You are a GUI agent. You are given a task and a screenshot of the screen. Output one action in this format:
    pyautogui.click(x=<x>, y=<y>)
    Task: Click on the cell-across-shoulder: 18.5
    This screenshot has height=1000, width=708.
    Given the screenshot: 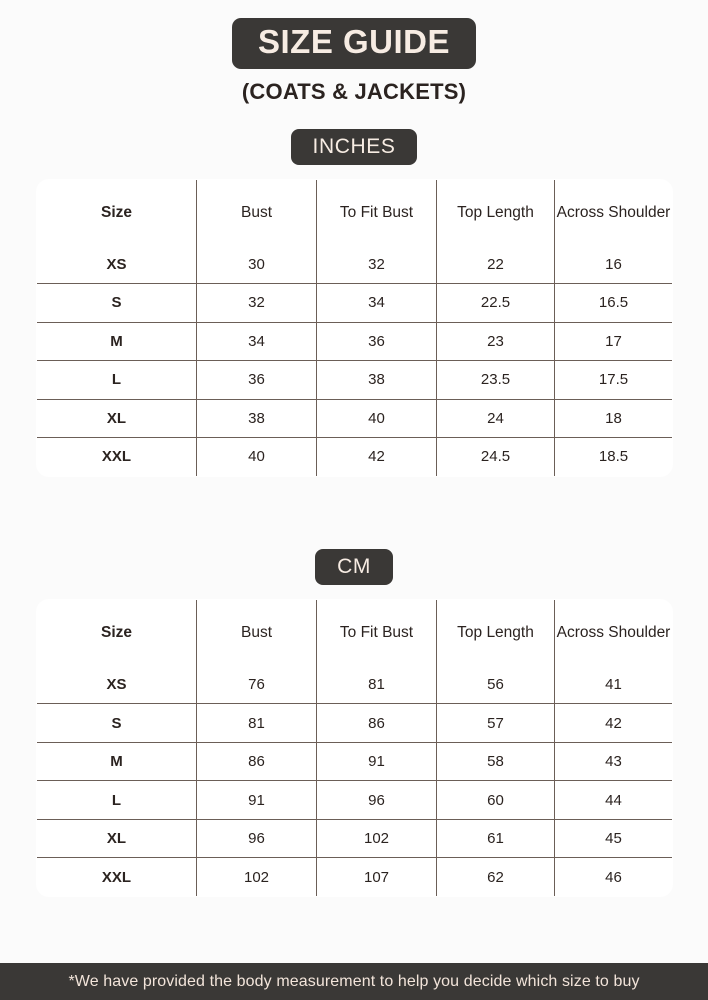 What is the action you would take?
    pyautogui.click(x=613, y=457)
    